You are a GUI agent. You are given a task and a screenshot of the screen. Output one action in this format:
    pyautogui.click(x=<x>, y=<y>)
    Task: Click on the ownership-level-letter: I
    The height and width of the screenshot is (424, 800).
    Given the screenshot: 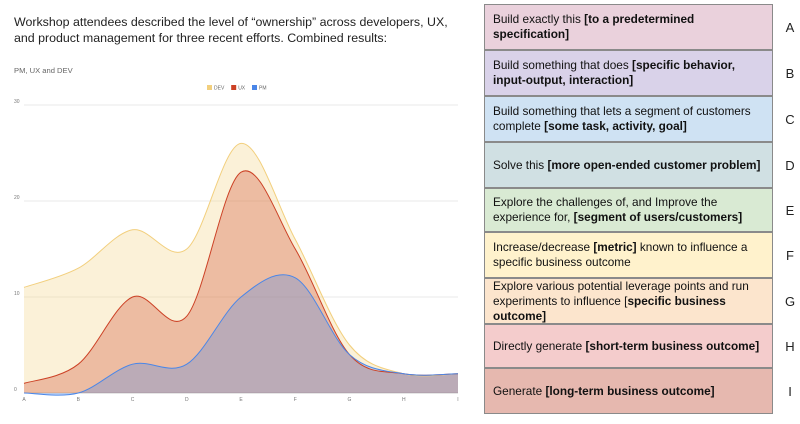 What is the action you would take?
    pyautogui.click(x=790, y=391)
    